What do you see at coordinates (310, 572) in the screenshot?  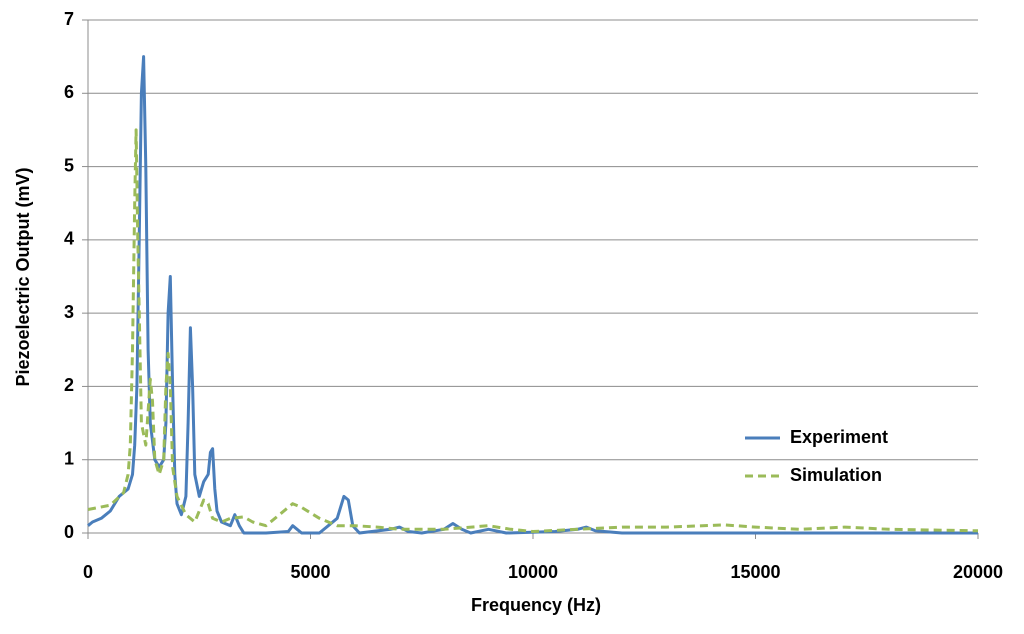 I see `x-tick-label: 5000` at bounding box center [310, 572].